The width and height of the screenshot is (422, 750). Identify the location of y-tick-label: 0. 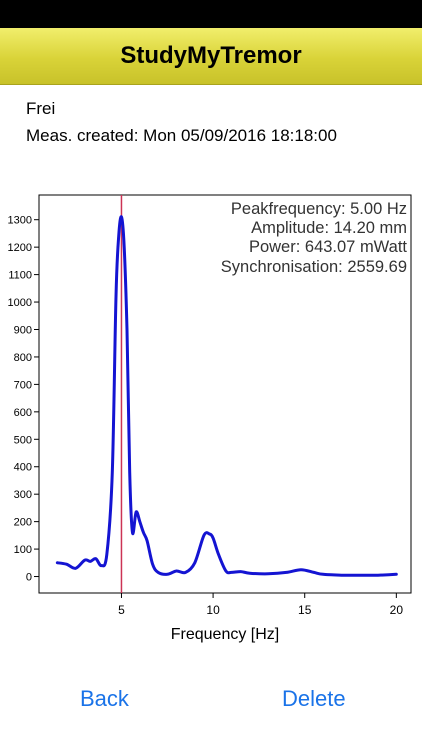
(29, 578).